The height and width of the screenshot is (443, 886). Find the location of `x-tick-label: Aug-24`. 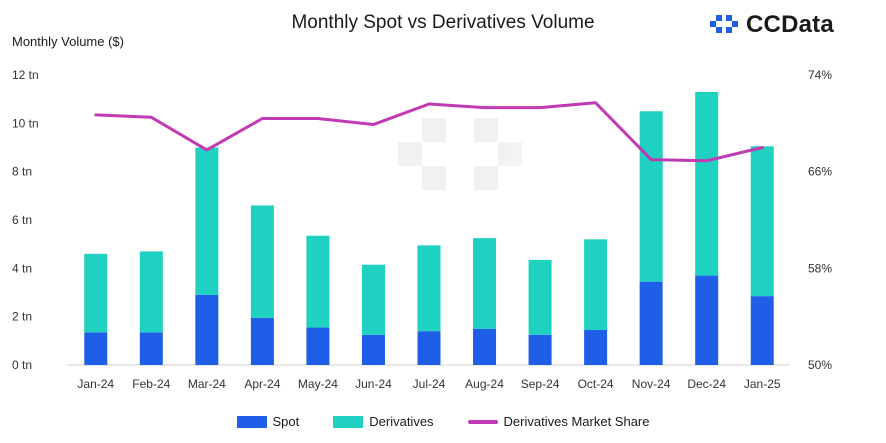

x-tick-label: Aug-24 is located at coordinates (484, 384).